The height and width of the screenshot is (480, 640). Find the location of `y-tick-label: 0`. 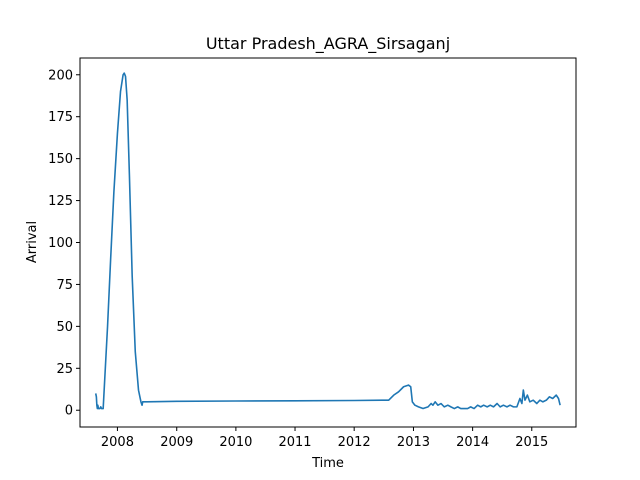

y-tick-label: 0 is located at coordinates (69, 411).